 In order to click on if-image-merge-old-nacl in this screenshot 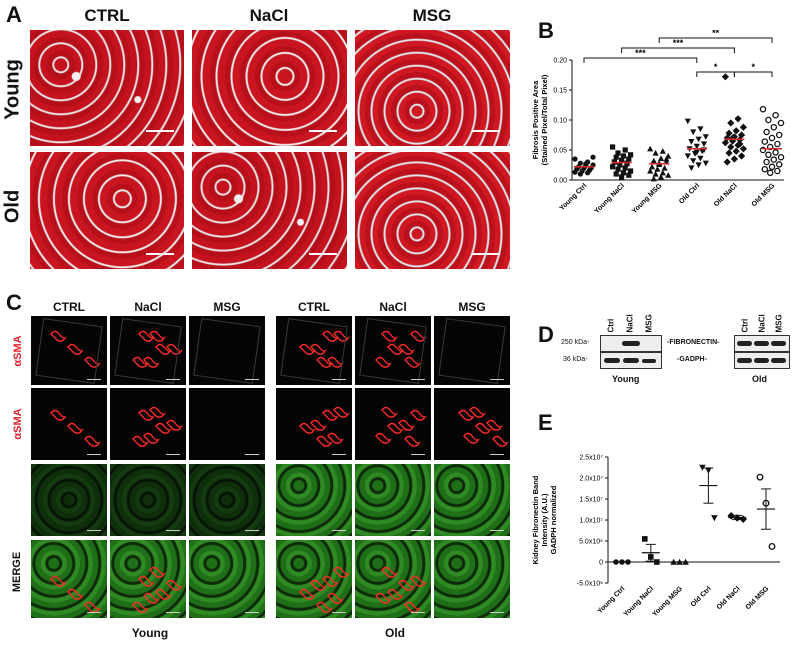, I will do `click(393, 579)`.